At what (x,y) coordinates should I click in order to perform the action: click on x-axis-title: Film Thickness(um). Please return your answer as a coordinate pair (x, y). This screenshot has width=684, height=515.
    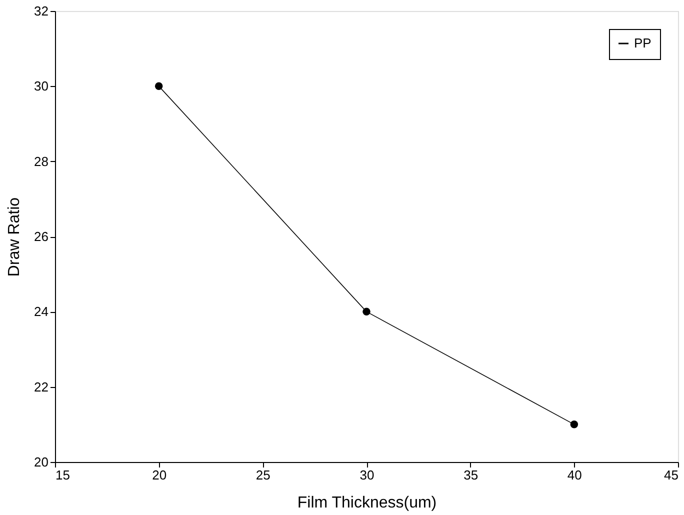
    Looking at the image, I should click on (367, 503).